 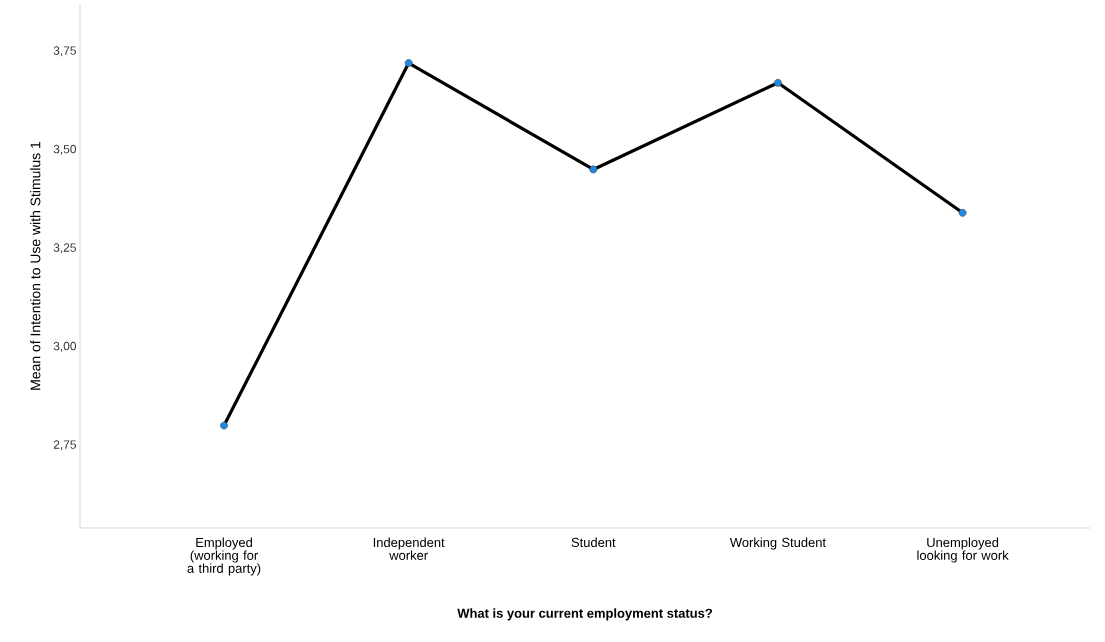 I want to click on y-tick-label: 3,25, so click(x=64, y=248).